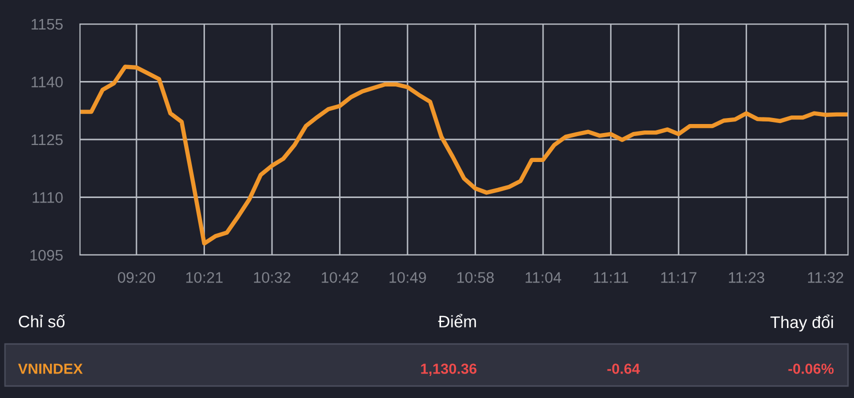 The height and width of the screenshot is (398, 854). What do you see at coordinates (272, 277) in the screenshot?
I see `x-tick-label: 10:32` at bounding box center [272, 277].